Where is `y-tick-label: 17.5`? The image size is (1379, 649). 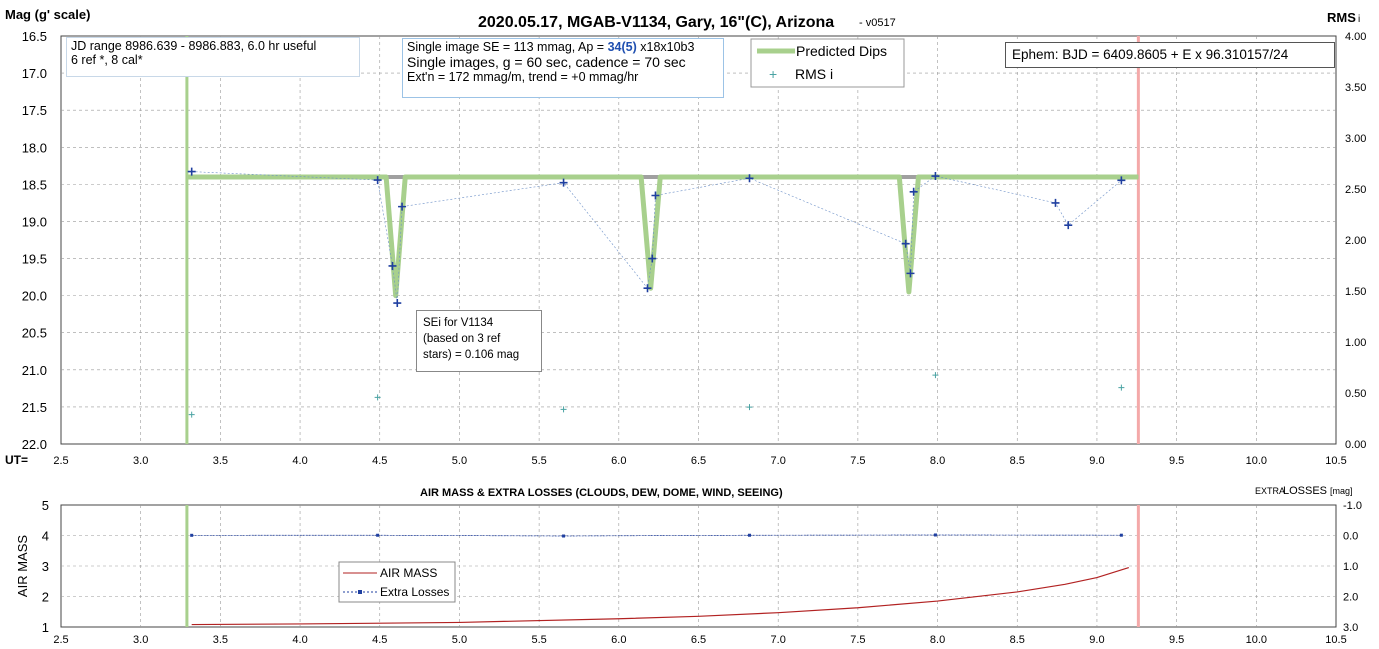 y-tick-label: 17.5 is located at coordinates (34, 110).